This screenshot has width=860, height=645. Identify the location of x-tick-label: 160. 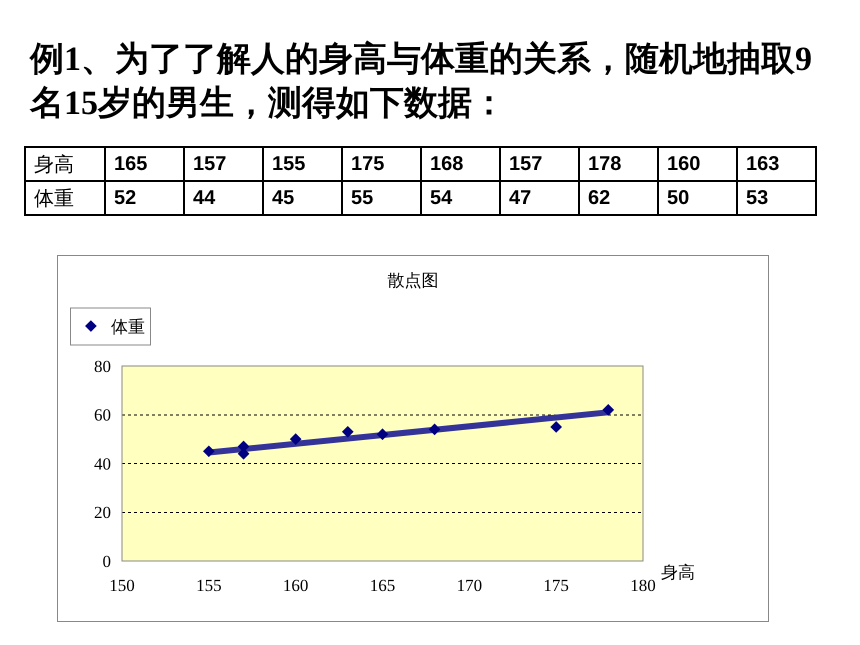
(295, 585).